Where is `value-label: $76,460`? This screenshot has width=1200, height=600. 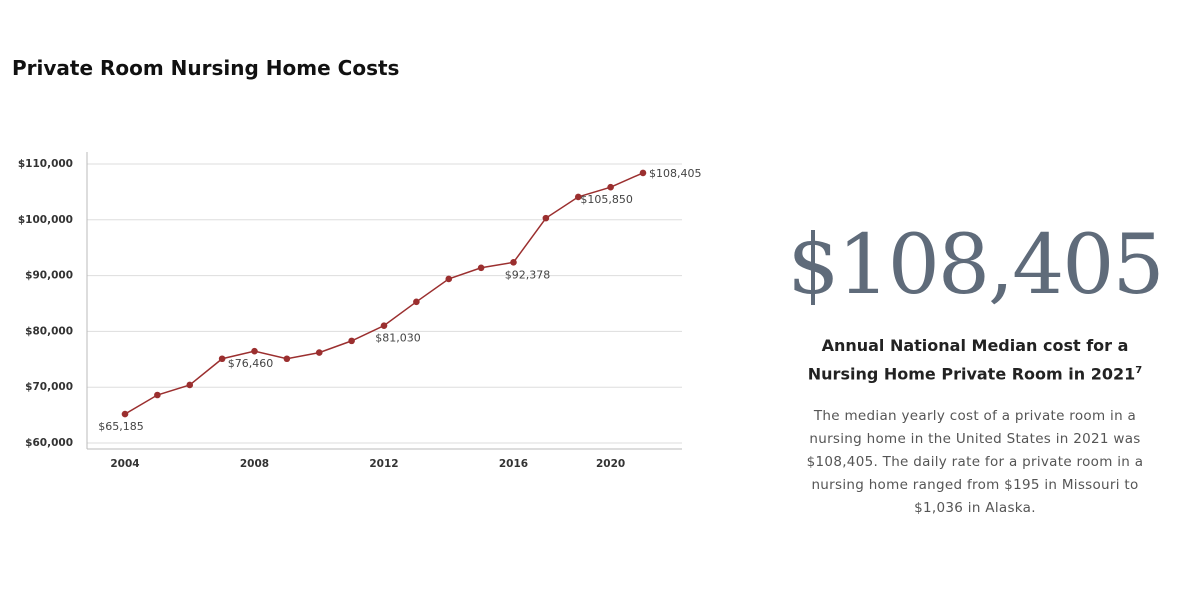 value-label: $76,460 is located at coordinates (251, 363).